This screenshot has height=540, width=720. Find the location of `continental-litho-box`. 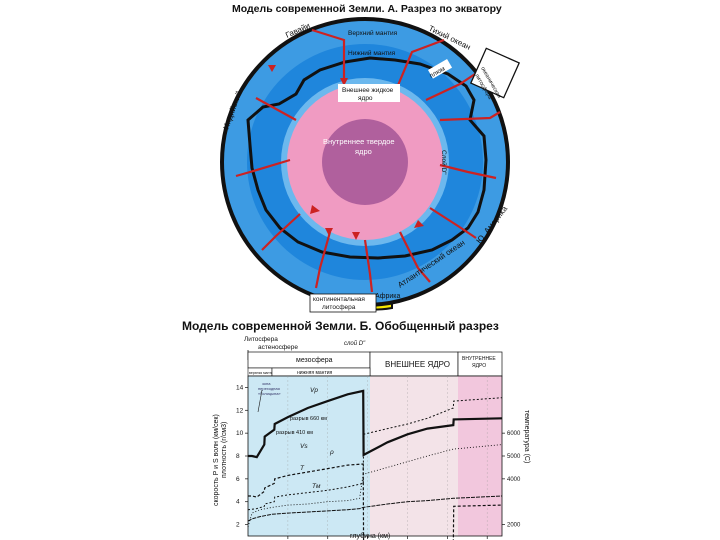

continental-litho-box is located at coordinates (343, 303).